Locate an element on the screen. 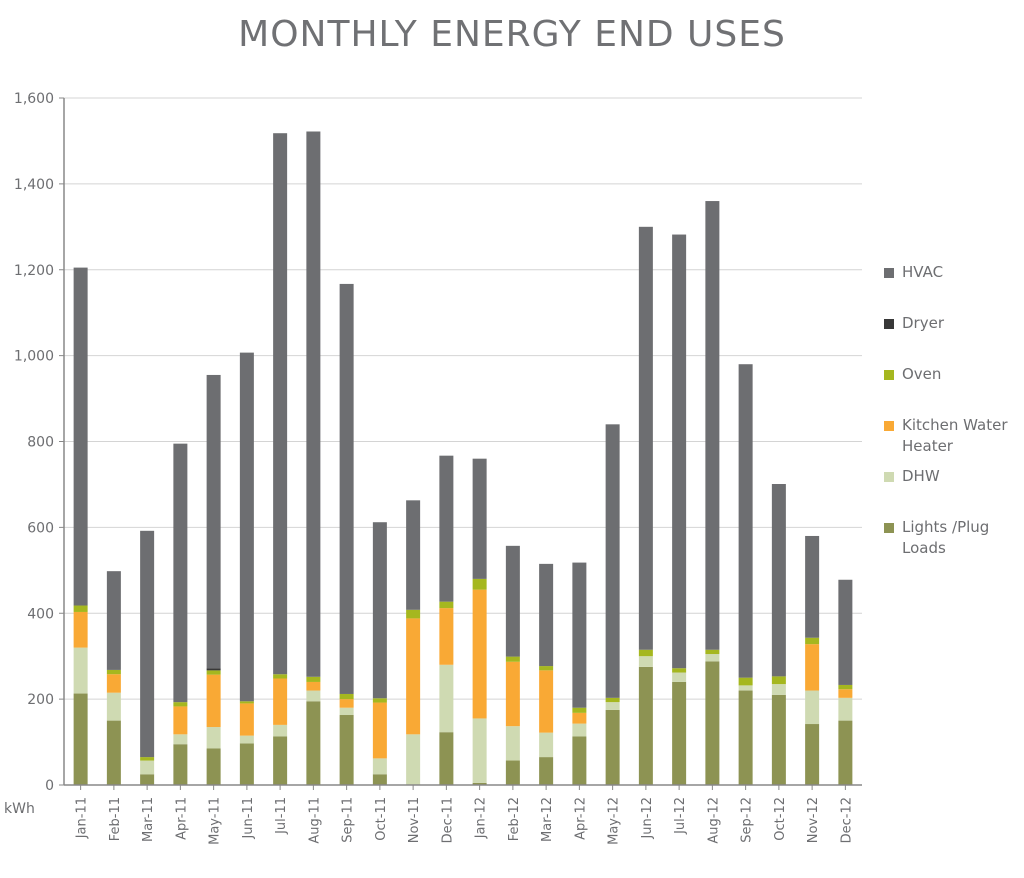 This screenshot has height=878, width=1024. bar-segment-dryer is located at coordinates (213, 669).